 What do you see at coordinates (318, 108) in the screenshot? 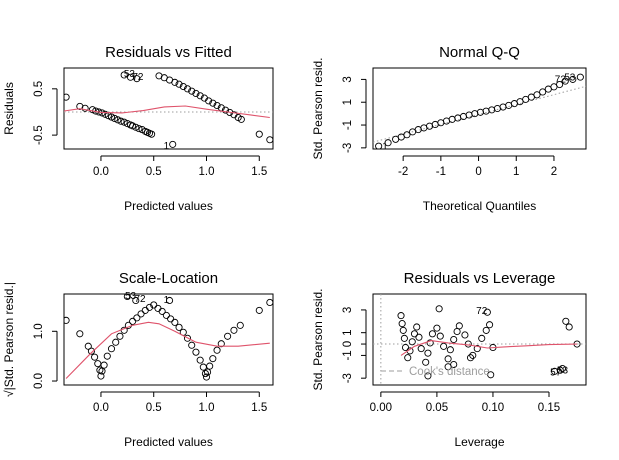
I see `y-axis-label: Std. Pearson resid.` at bounding box center [318, 108].